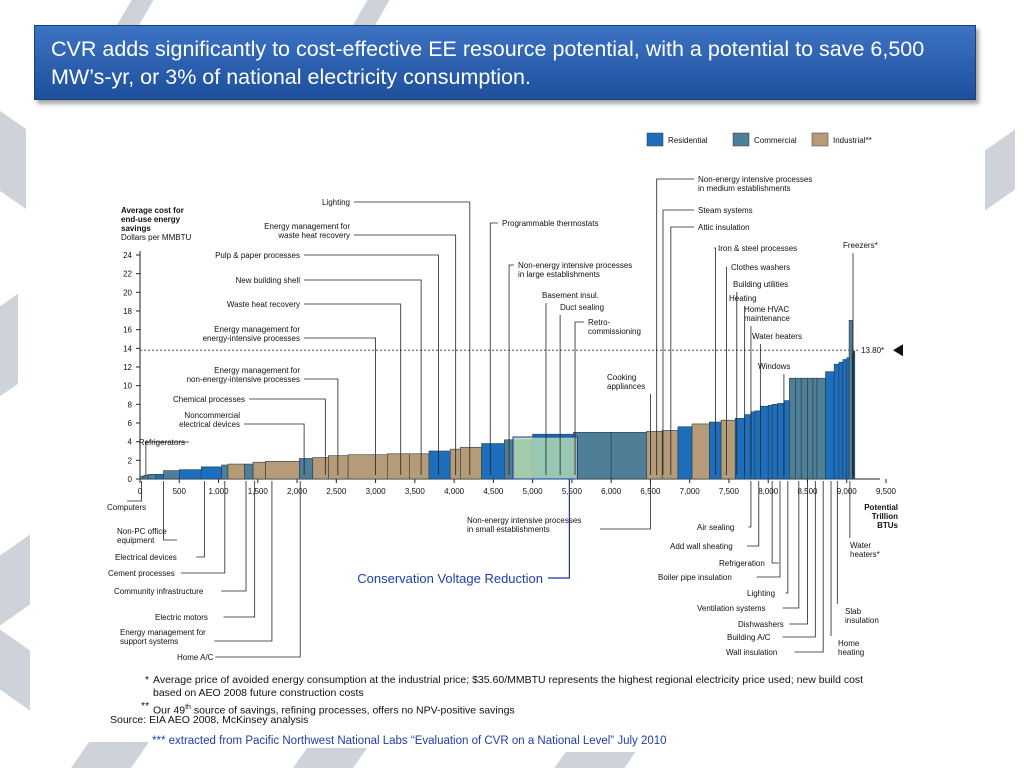 Image resolution: width=1024 pixels, height=768 pixels. What do you see at coordinates (820, 139) in the screenshot?
I see `legend-industrial-swatch` at bounding box center [820, 139].